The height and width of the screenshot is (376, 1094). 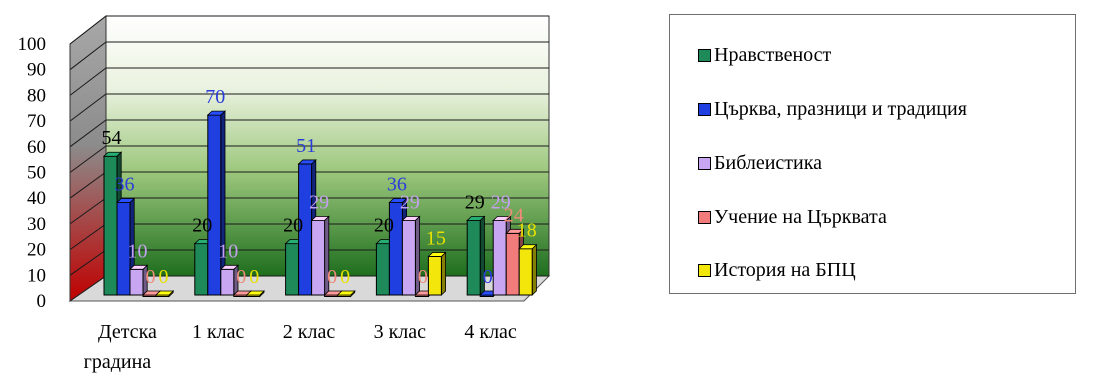 I want to click on legend-item-2: Библеистика, so click(x=760, y=163).